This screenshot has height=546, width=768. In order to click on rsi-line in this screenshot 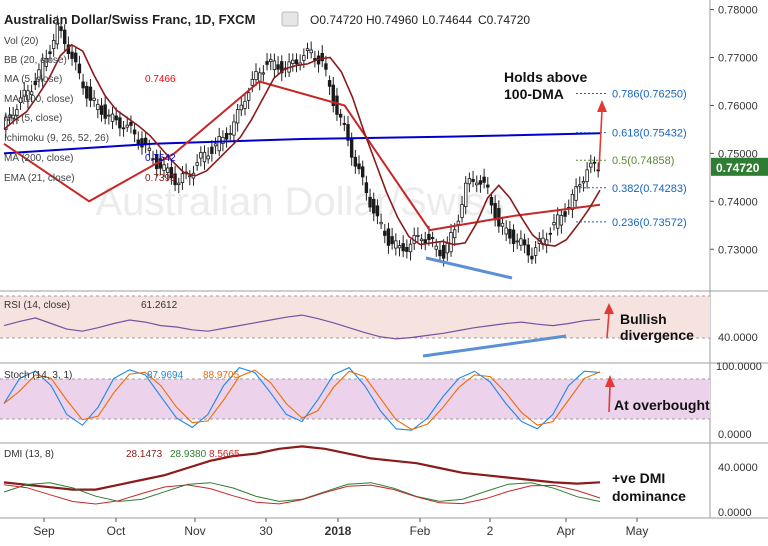, I will do `click(302, 327)`.